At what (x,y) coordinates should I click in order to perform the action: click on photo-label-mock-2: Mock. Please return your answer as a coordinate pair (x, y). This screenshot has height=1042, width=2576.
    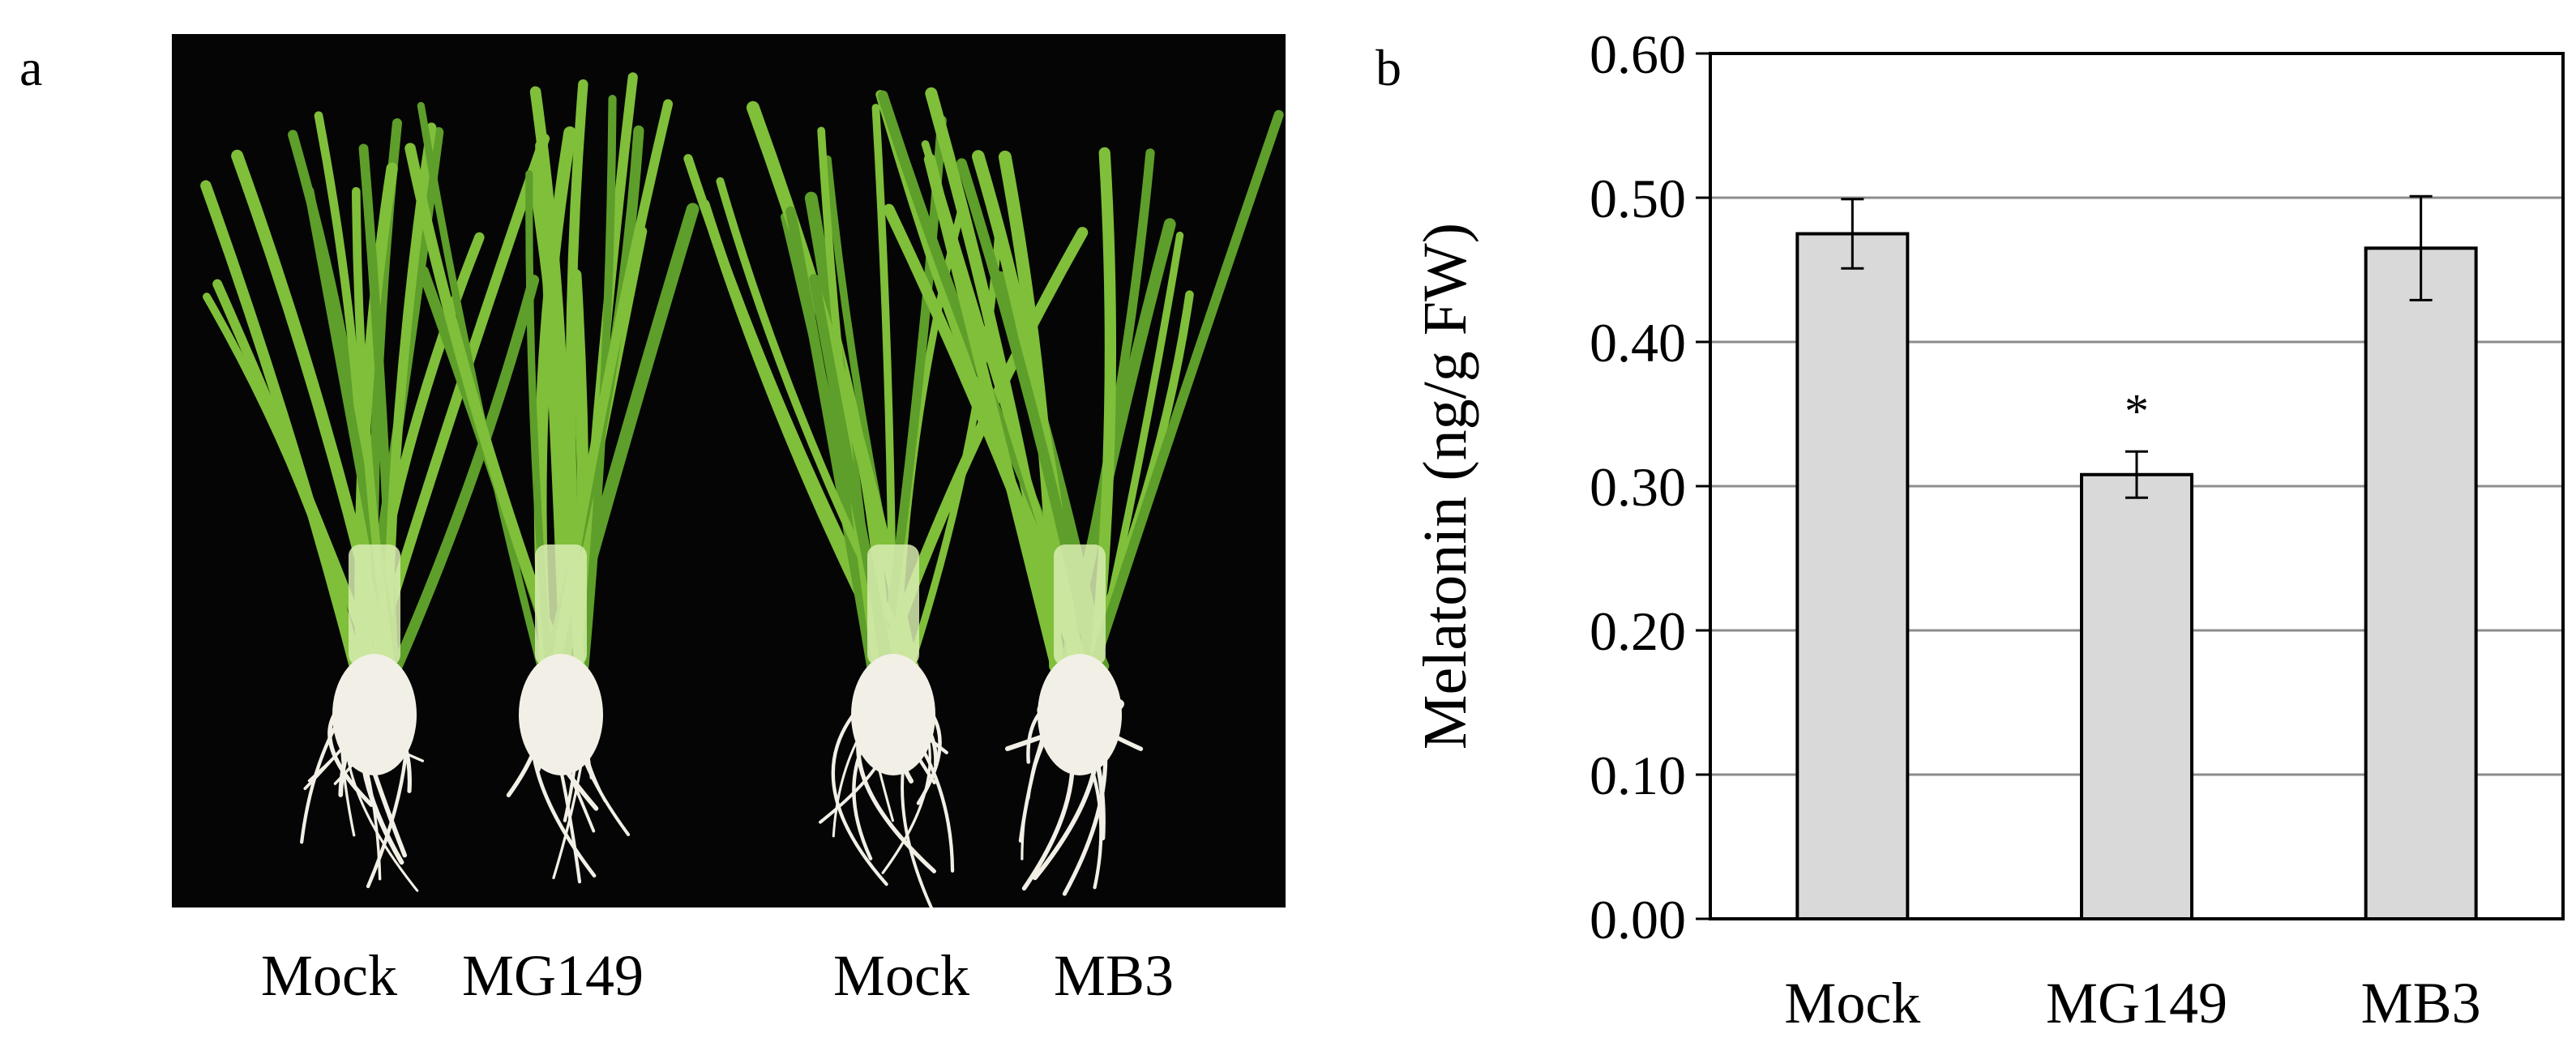
    Looking at the image, I should click on (901, 975).